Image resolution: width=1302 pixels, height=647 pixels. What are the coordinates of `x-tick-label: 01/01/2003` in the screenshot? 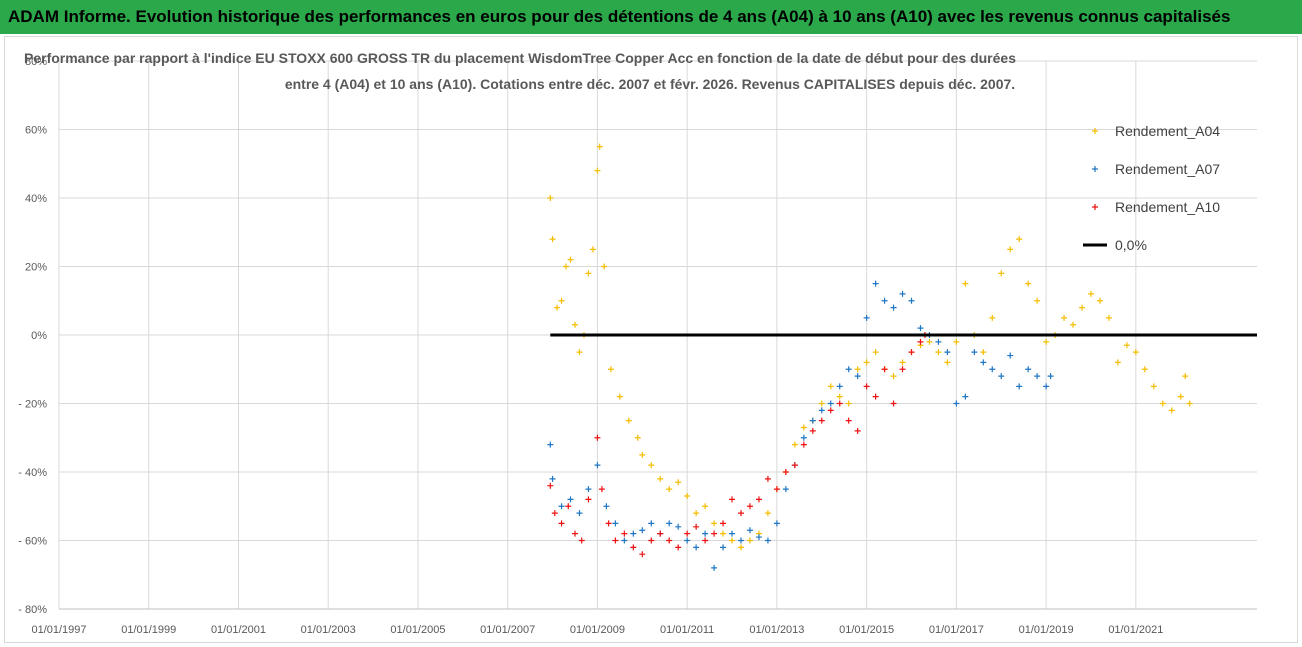 It's located at (328, 630).